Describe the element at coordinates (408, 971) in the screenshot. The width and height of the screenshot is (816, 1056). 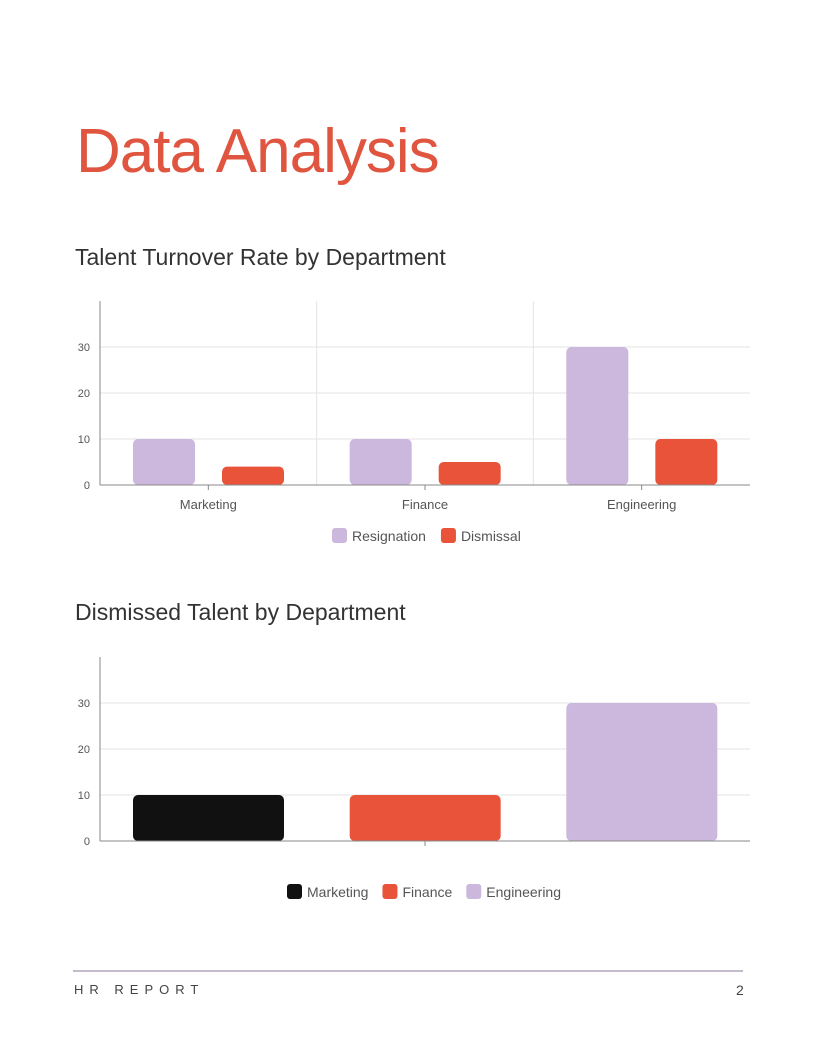
I see `footer-divider` at that location.